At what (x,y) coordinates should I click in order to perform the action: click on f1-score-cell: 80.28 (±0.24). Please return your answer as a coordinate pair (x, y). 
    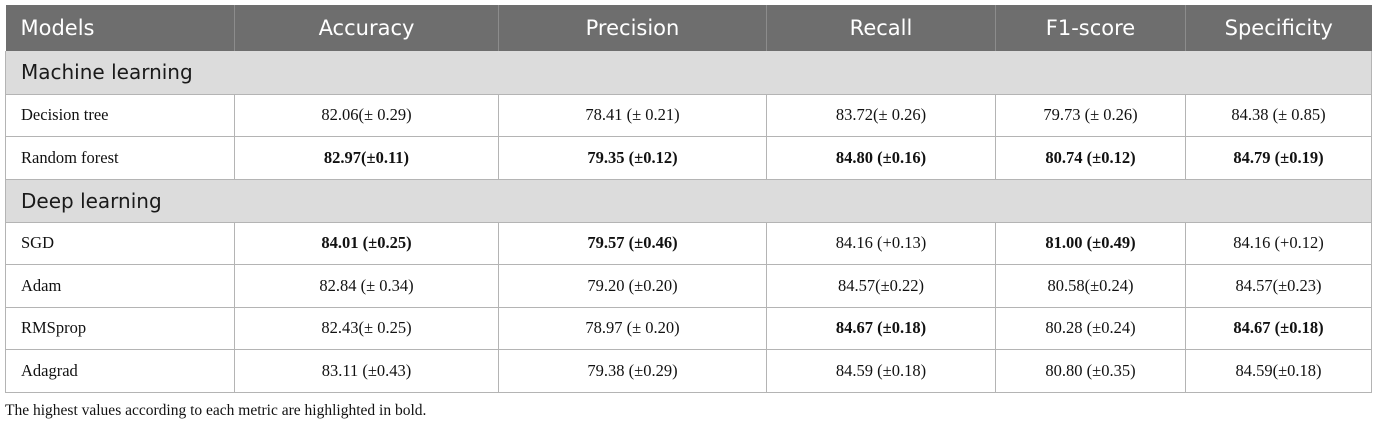
    Looking at the image, I should click on (1090, 328).